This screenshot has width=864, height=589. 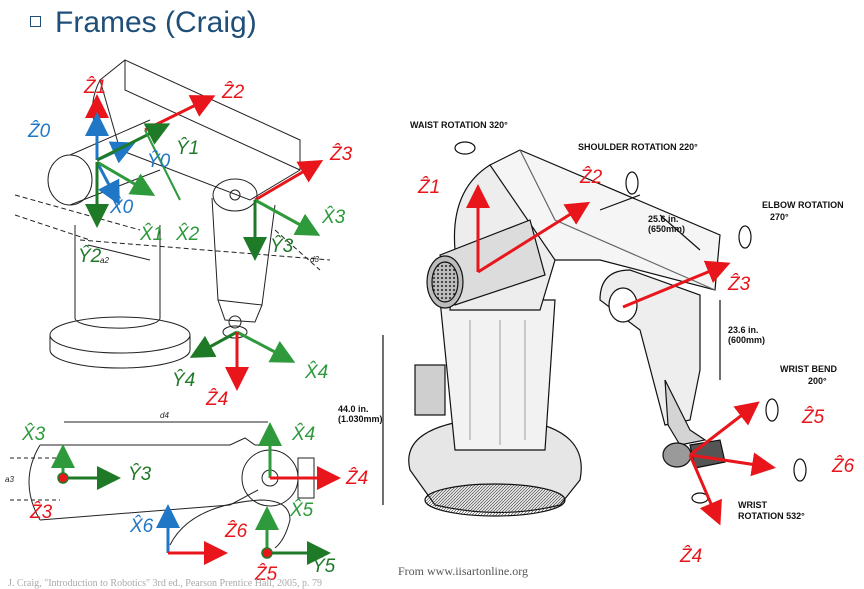 I want to click on robot-side-box, so click(x=430, y=390).